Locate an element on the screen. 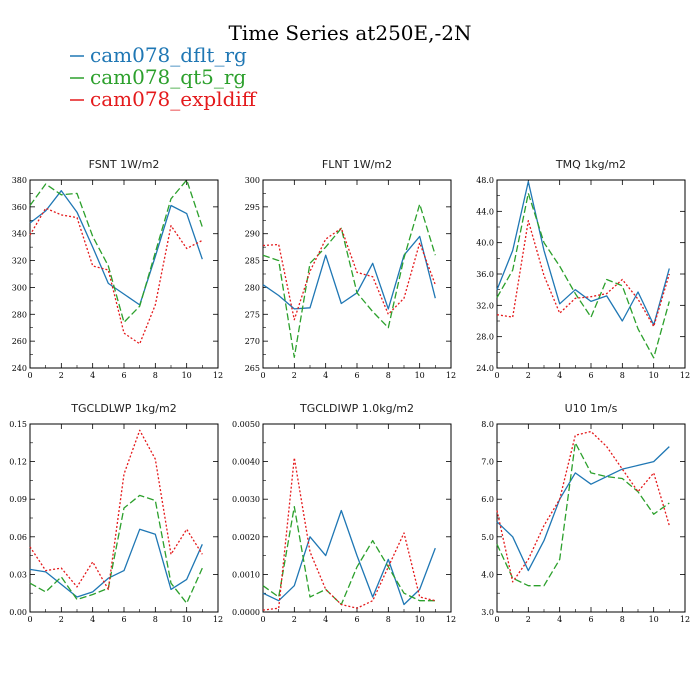  legend-label: cam078_qt5_rg is located at coordinates (168, 77).